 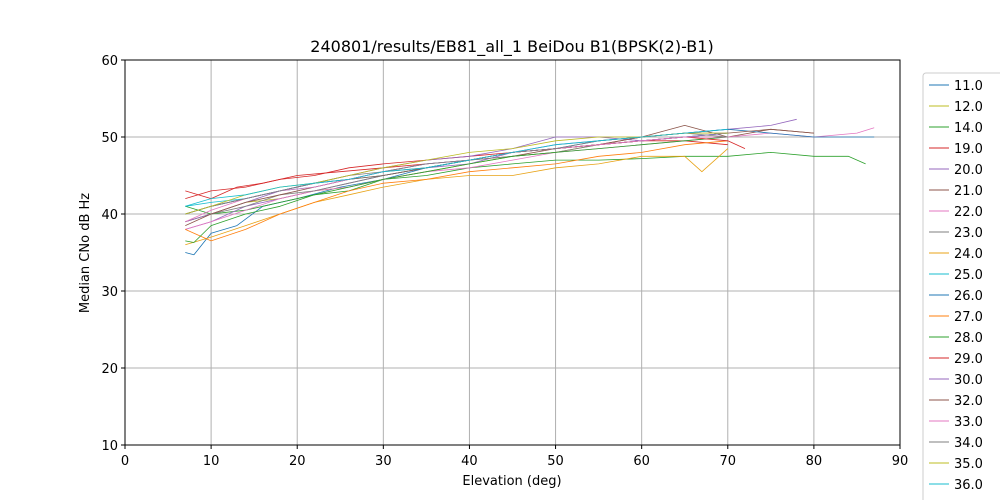 I want to click on y-tick-label: 20, so click(x=109, y=369).